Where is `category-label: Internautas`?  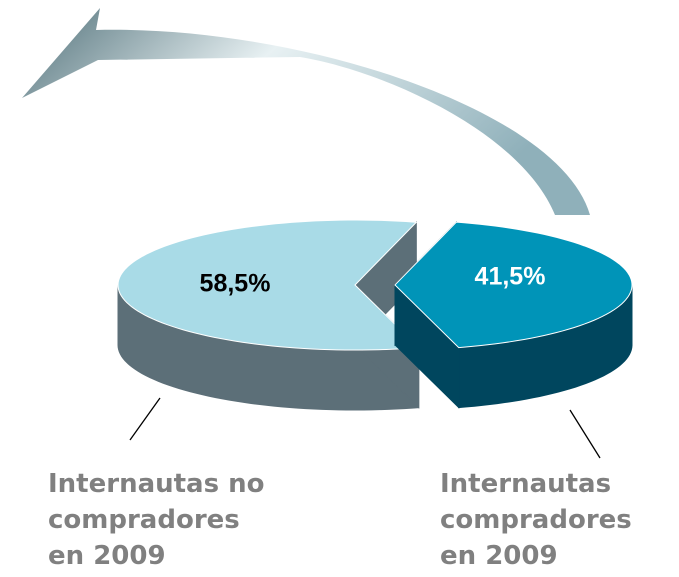 category-label: Internautas is located at coordinates (525, 484).